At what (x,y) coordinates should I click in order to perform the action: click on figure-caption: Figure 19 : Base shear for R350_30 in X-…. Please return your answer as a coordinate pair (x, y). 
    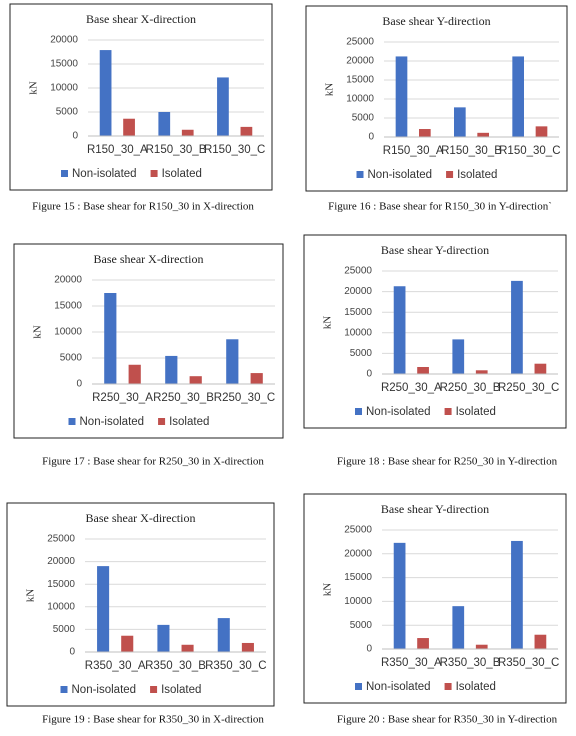
    Looking at the image, I should click on (153, 720).